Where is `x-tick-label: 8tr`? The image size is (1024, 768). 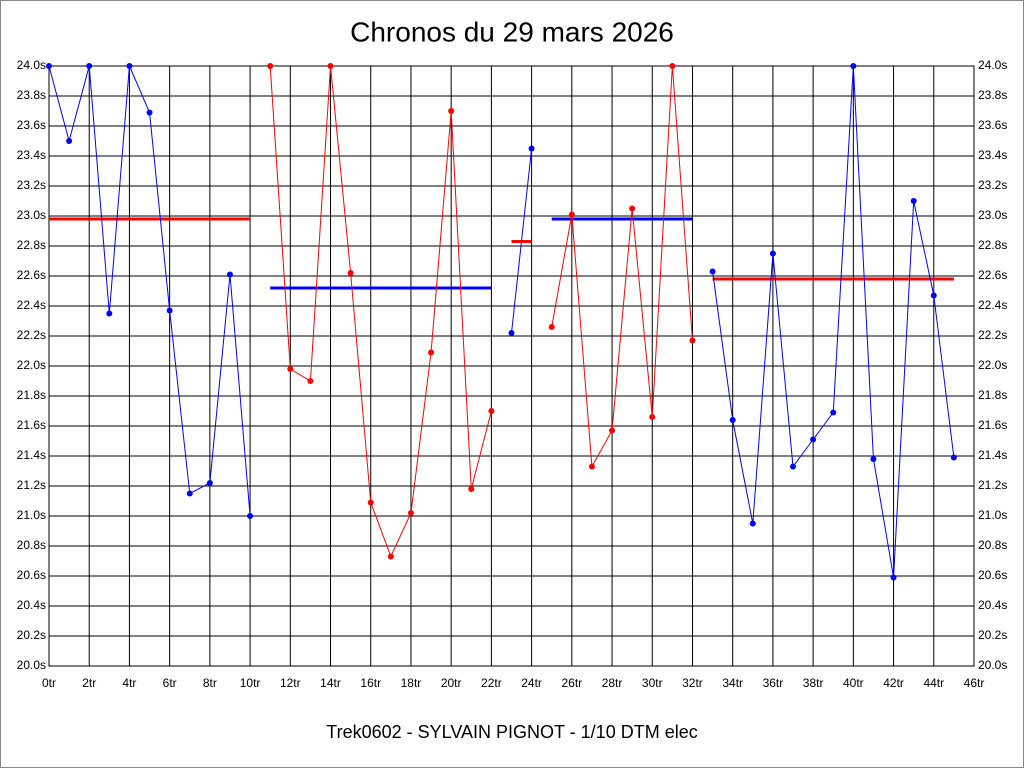
x-tick-label: 8tr is located at coordinates (210, 683).